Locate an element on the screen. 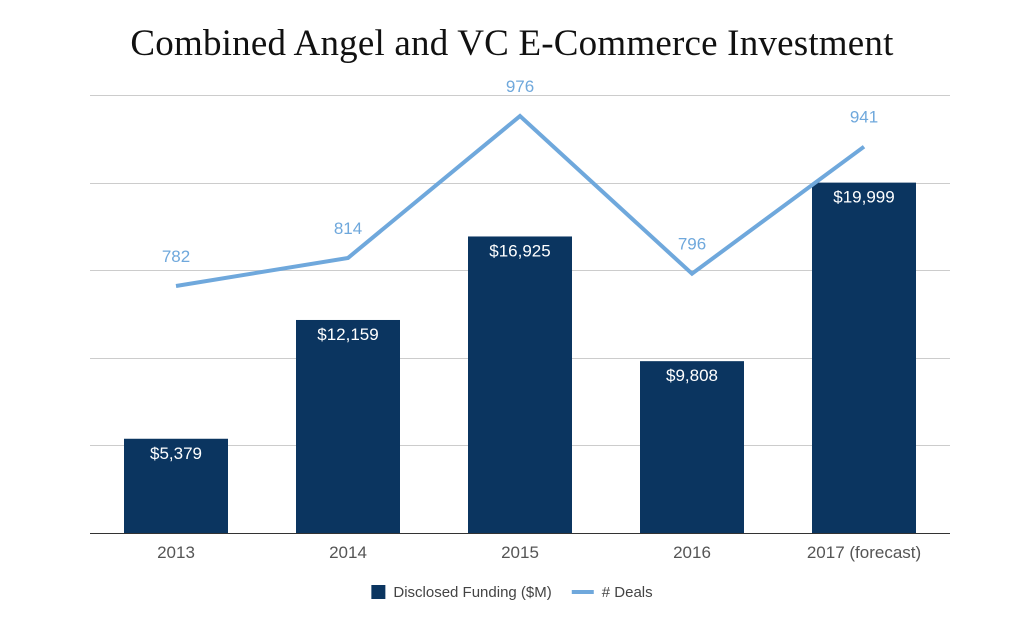  funding-bar-2014 is located at coordinates (348, 426).